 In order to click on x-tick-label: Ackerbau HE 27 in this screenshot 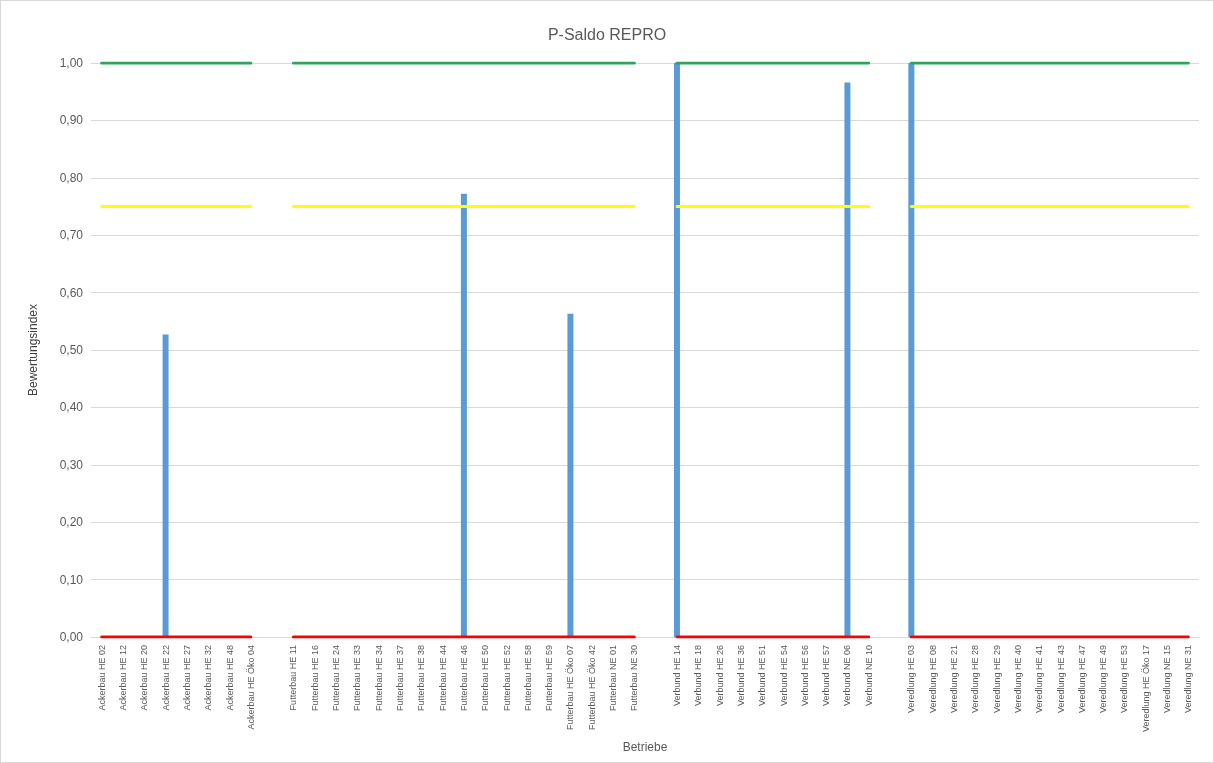, I will do `click(186, 678)`.